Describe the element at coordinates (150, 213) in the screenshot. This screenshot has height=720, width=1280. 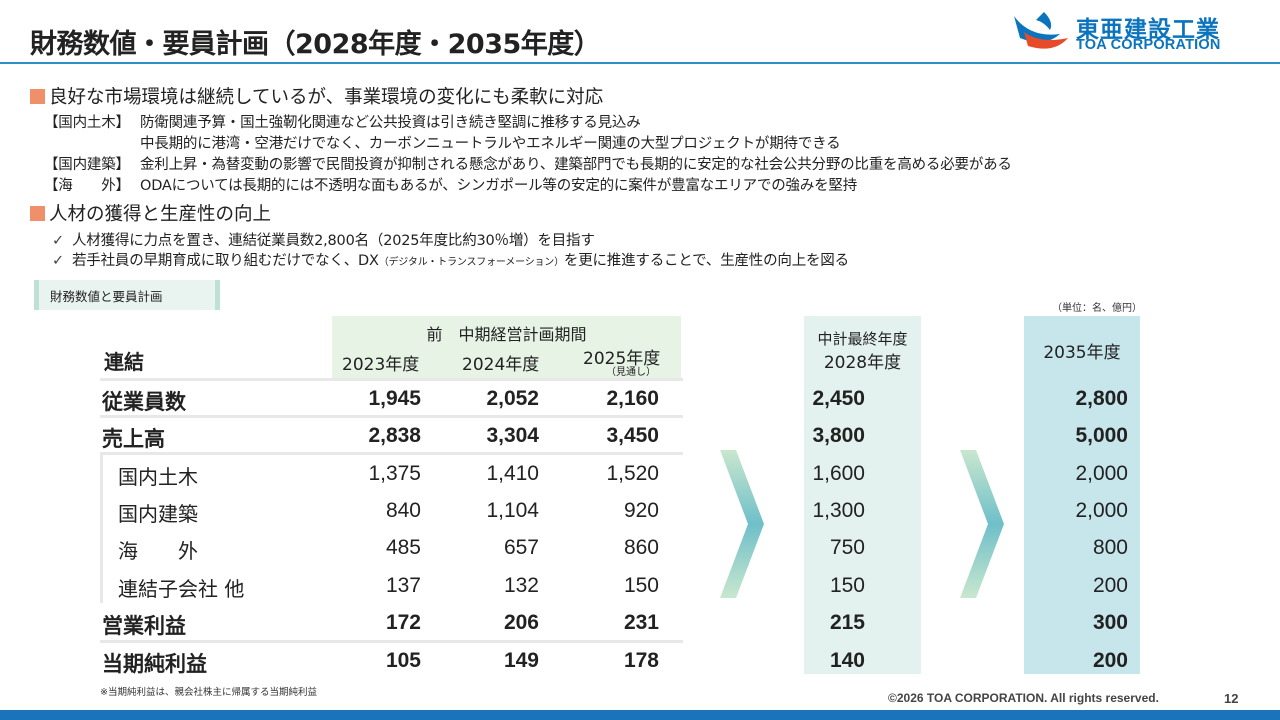
I see `section-heading-talent: 人材の獲得と生産性の向上` at that location.